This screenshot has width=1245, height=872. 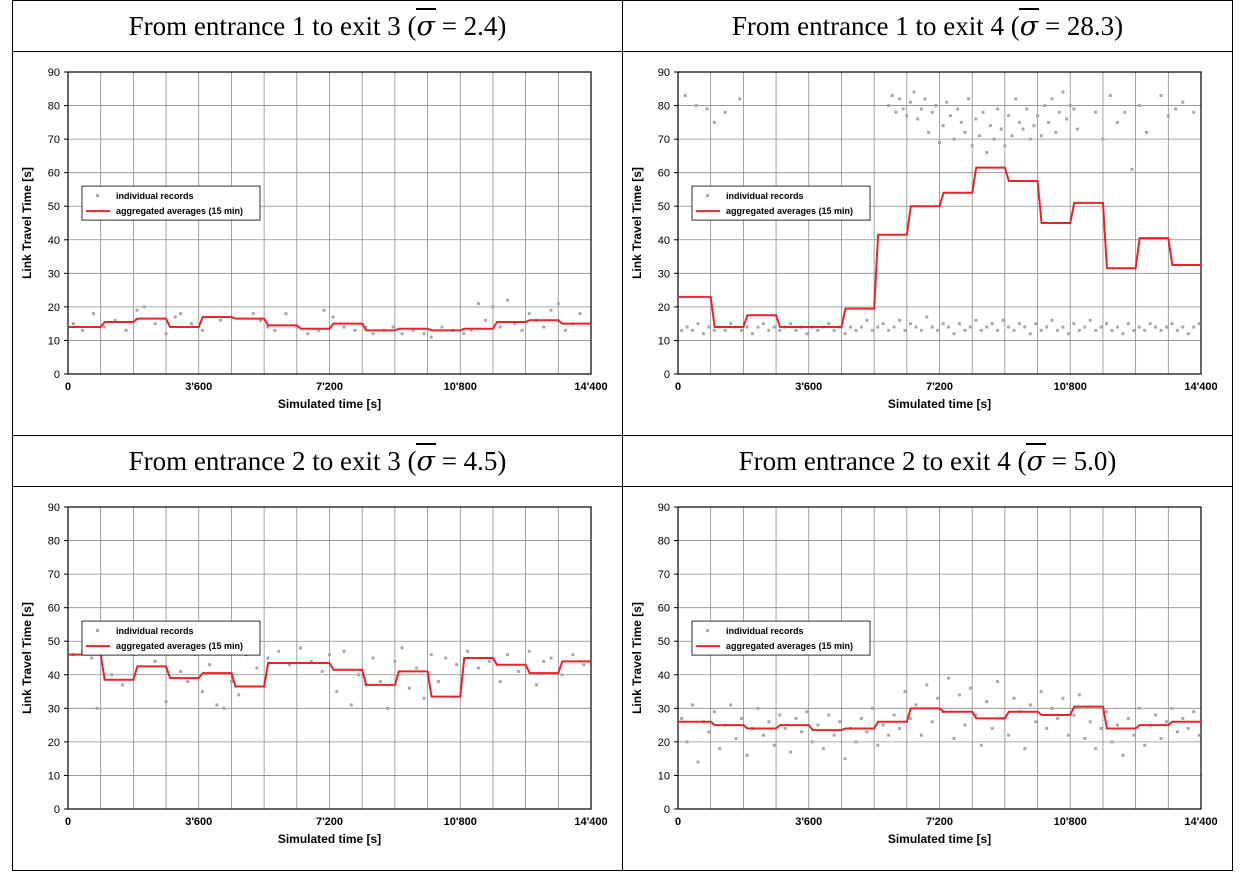 What do you see at coordinates (667, 375) in the screenshot?
I see `y-tick-label: 0` at bounding box center [667, 375].